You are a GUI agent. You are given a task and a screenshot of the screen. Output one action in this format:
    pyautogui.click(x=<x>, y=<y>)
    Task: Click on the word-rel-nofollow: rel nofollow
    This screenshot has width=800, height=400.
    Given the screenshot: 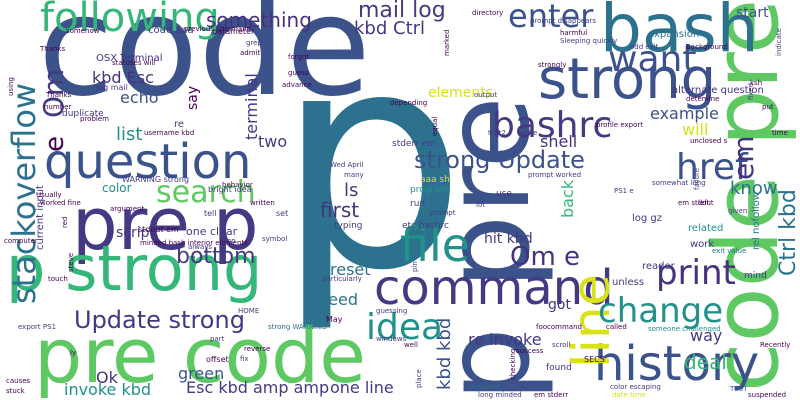 What is the action you would take?
    pyautogui.click(x=756, y=221)
    